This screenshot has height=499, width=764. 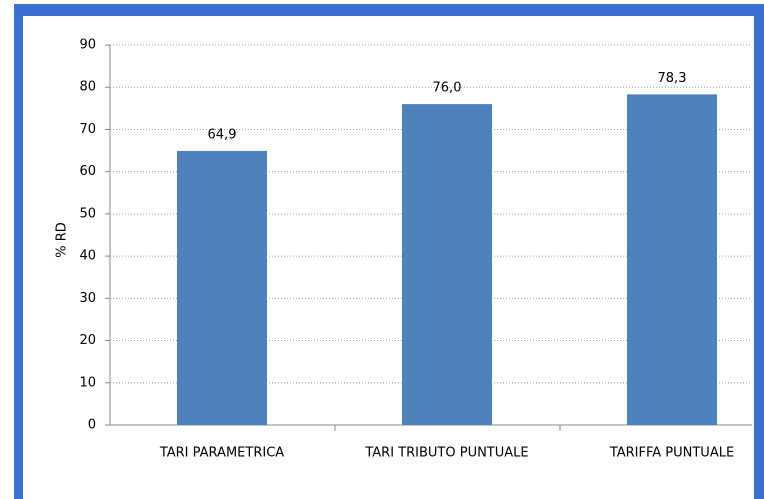 What do you see at coordinates (87, 340) in the screenshot?
I see `y-tick-label: 20` at bounding box center [87, 340].